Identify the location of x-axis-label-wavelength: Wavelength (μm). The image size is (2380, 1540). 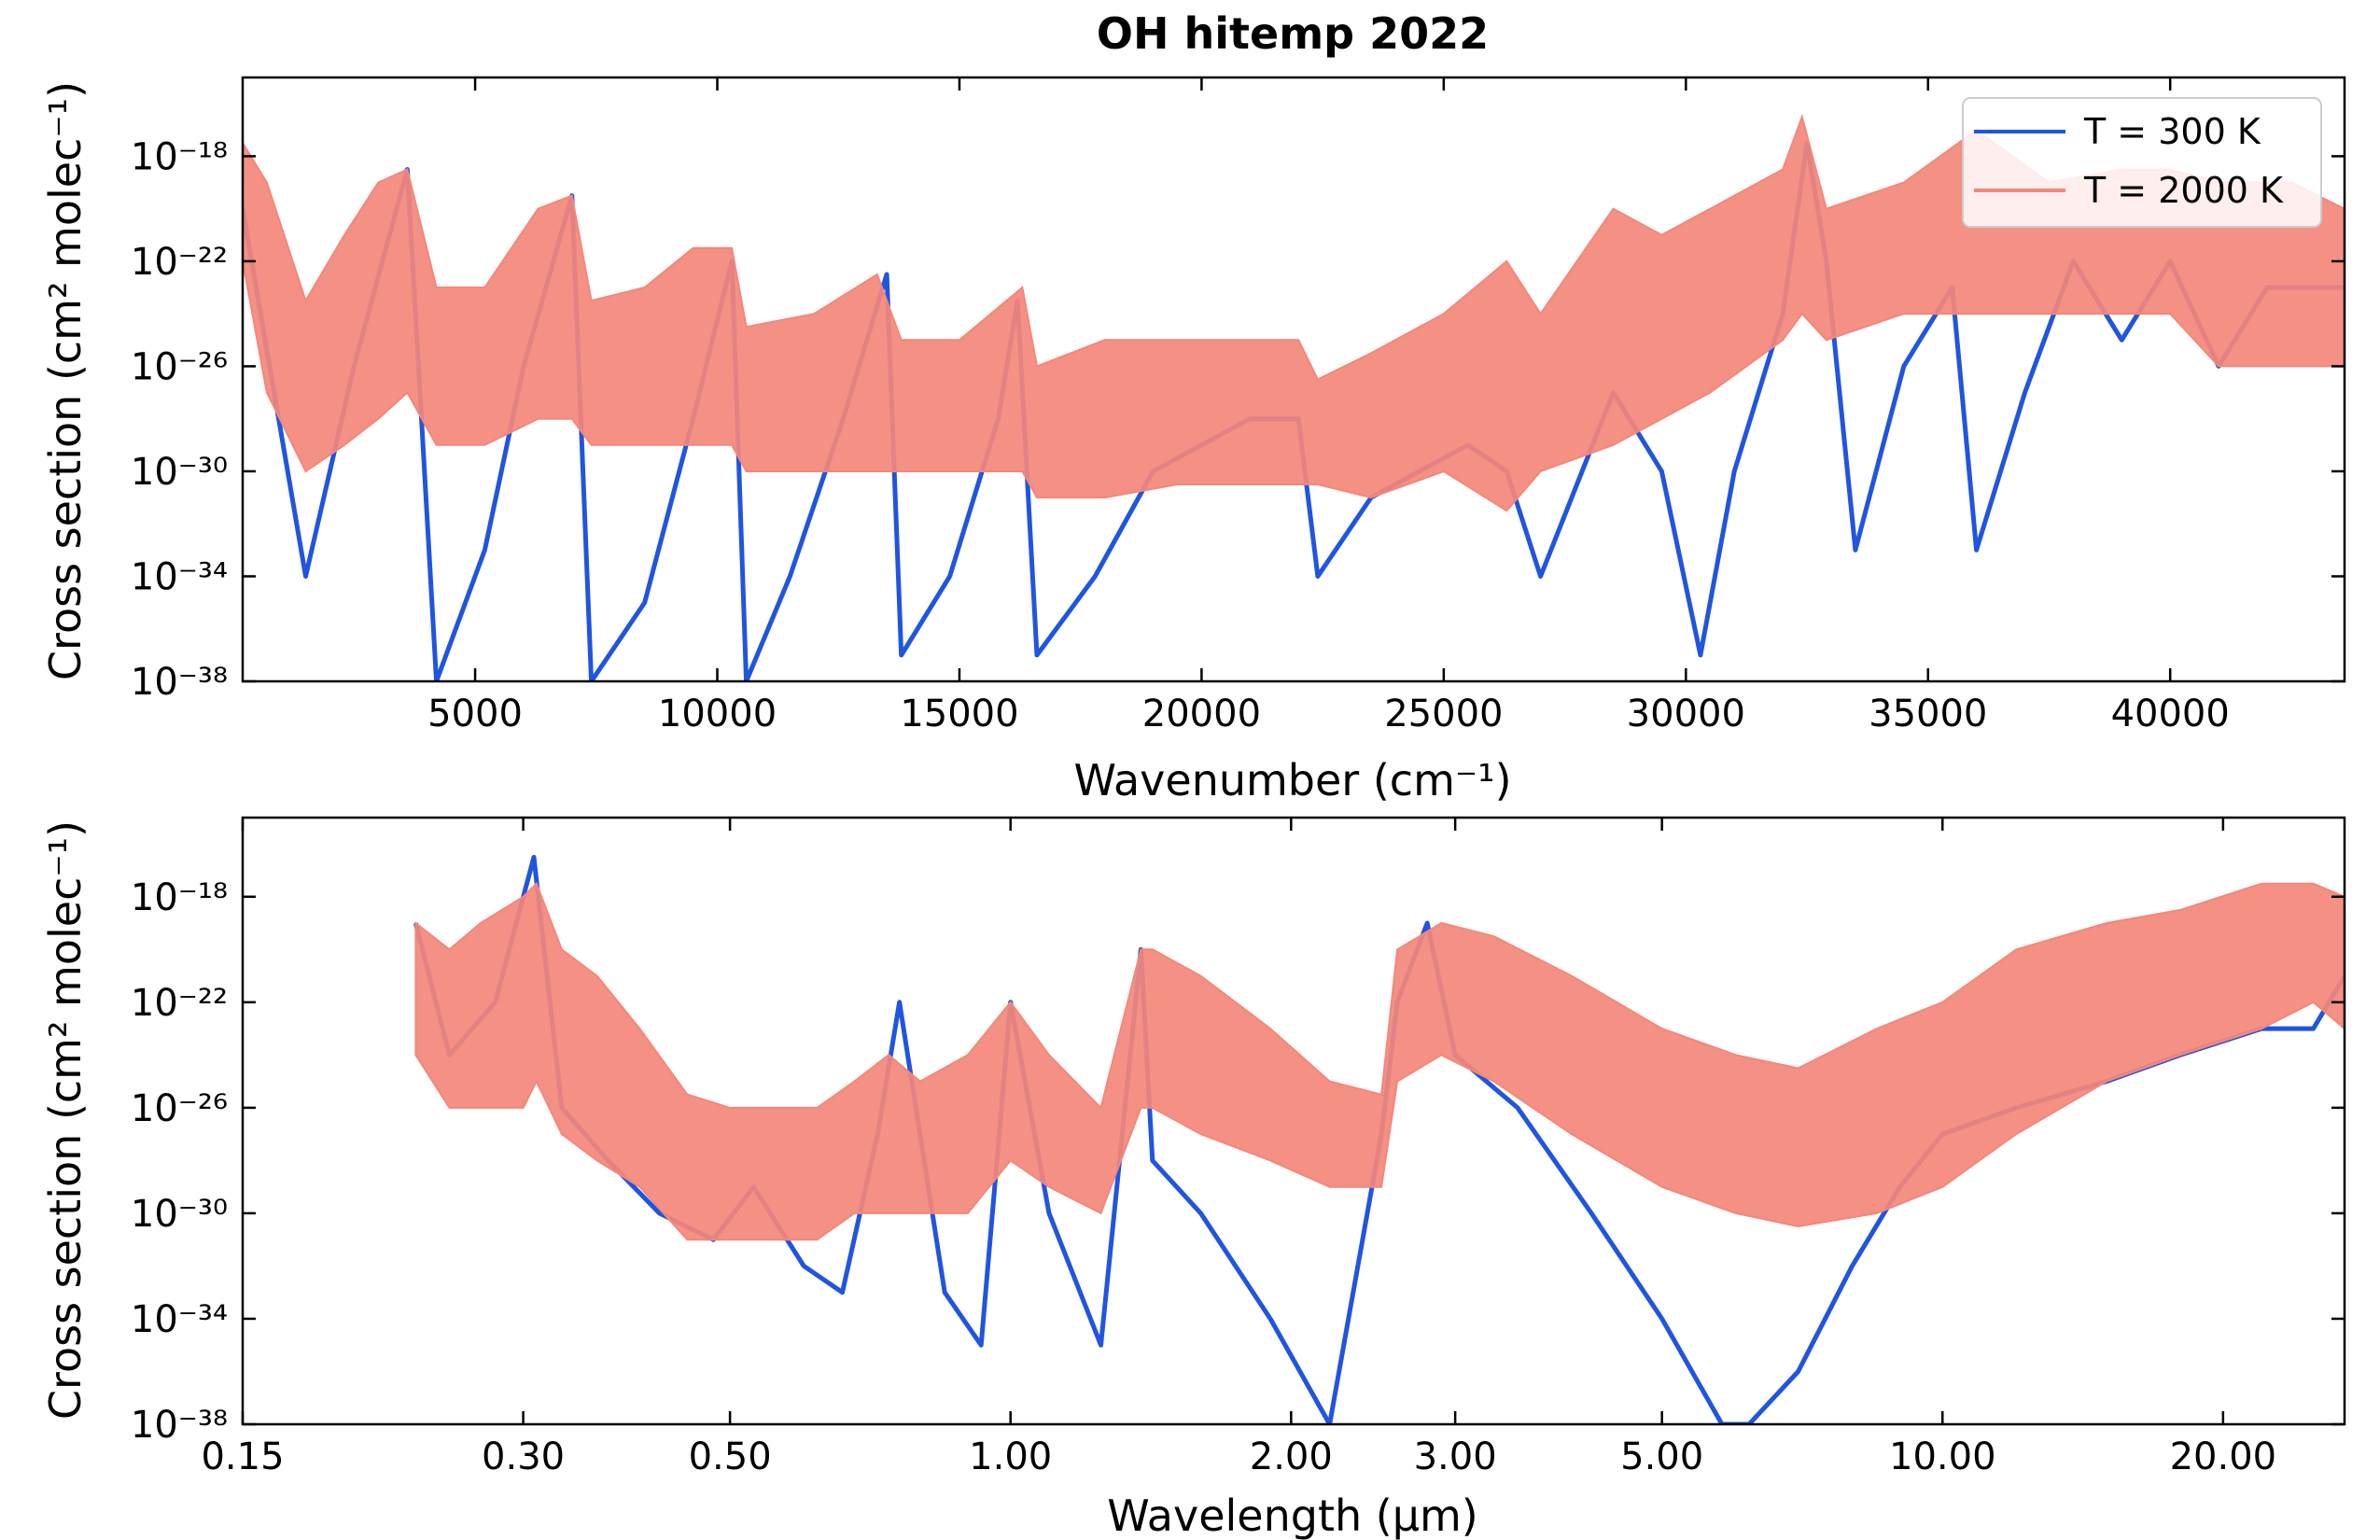
(1292, 1515).